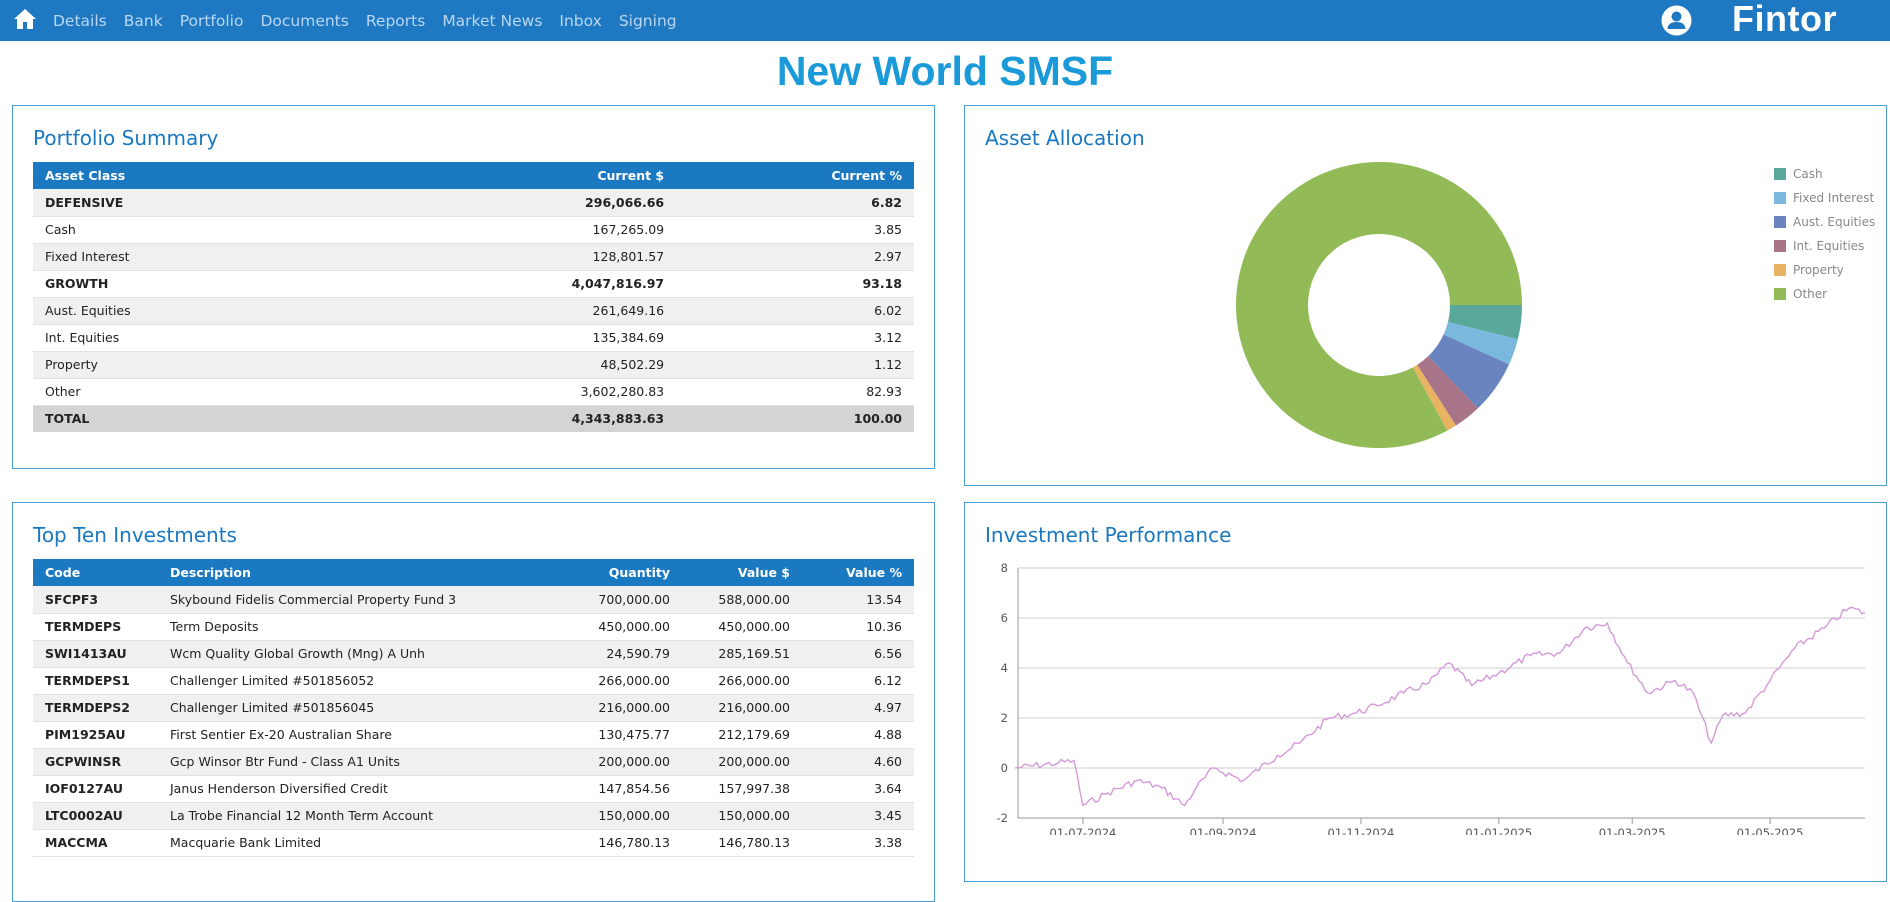  Describe the element at coordinates (620, 843) in the screenshot. I see `quantity-cell: 146,780.13` at that location.